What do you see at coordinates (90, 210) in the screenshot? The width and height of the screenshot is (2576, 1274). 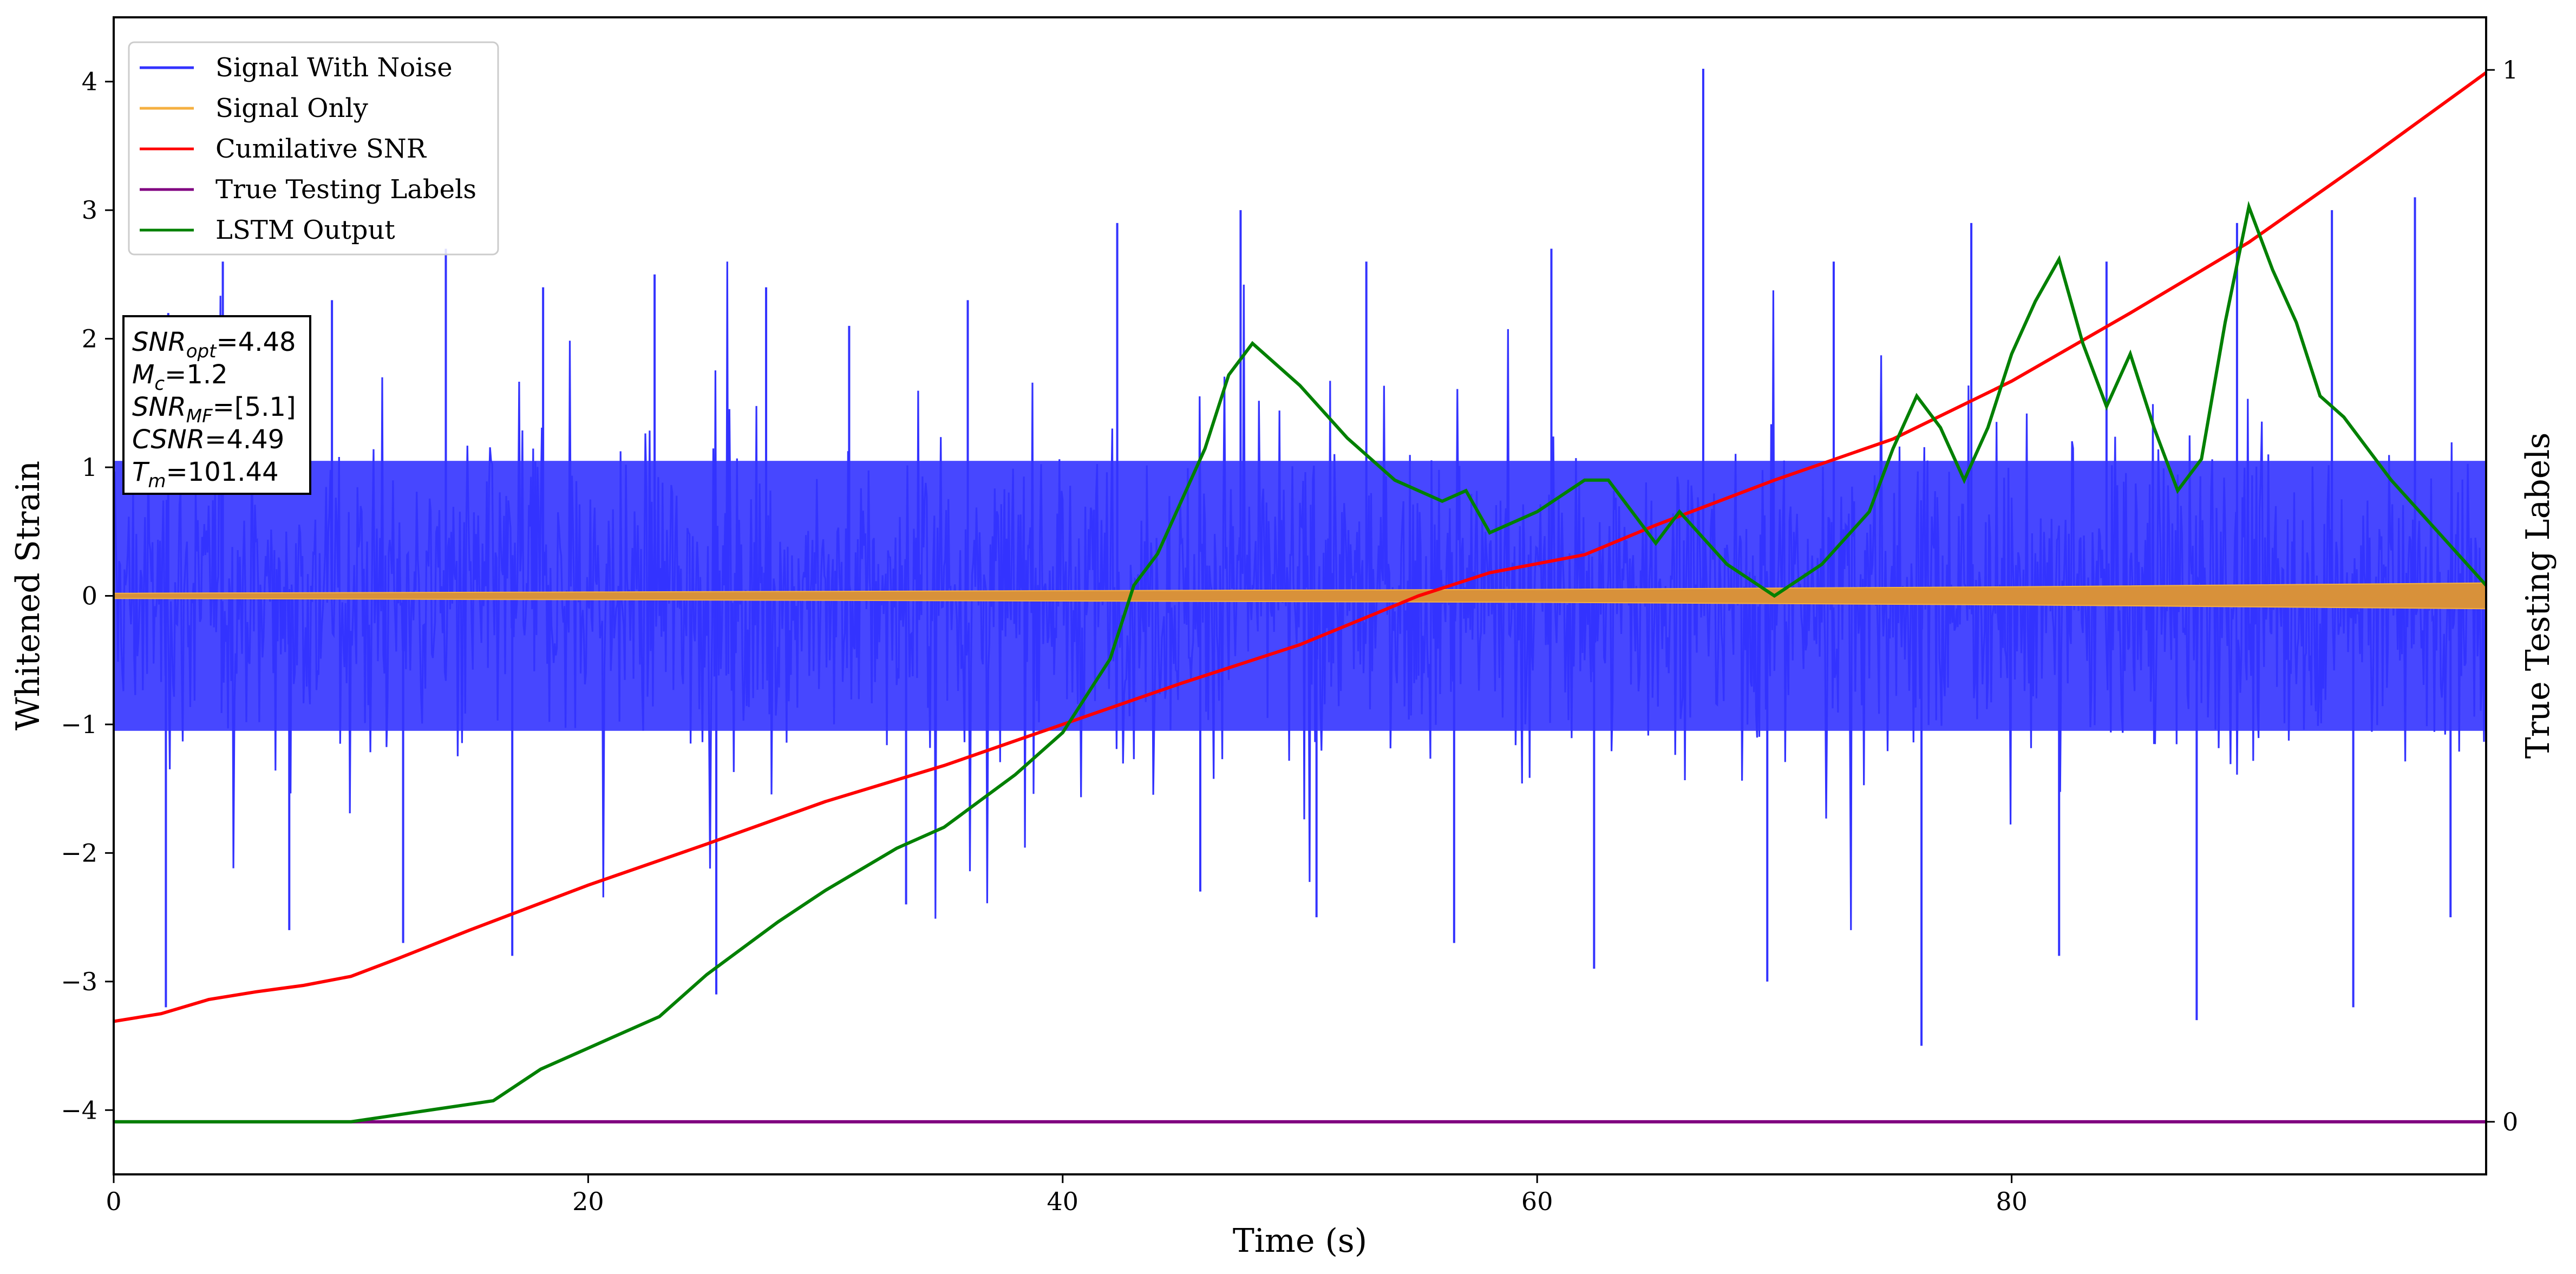 I see `y-tick-label: 3` at bounding box center [90, 210].